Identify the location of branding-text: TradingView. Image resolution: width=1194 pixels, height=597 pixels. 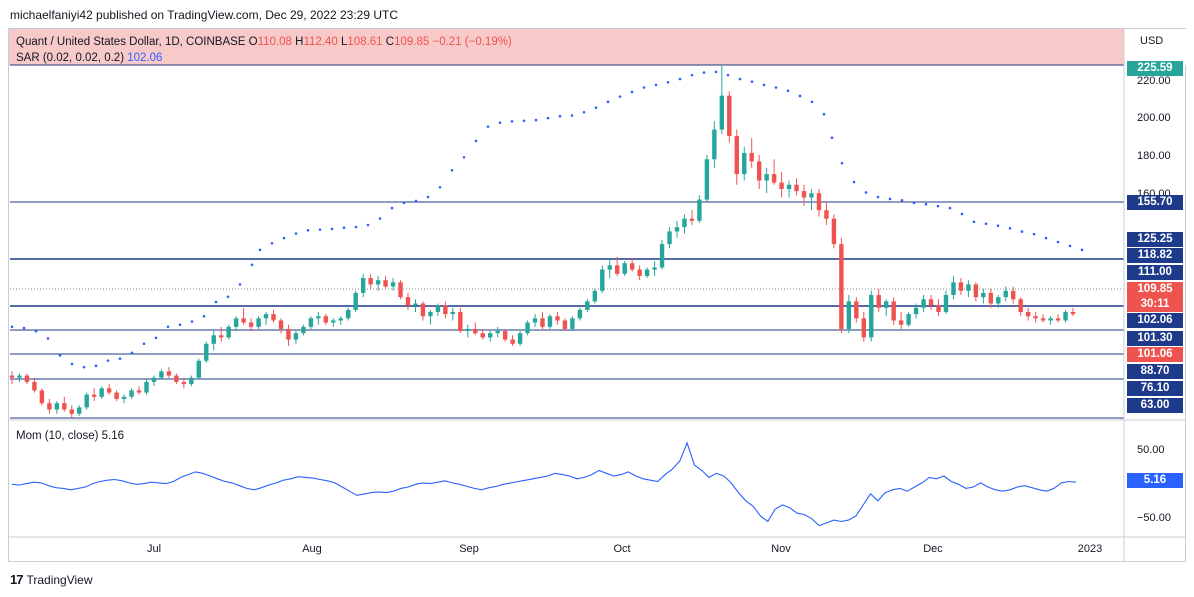
(59, 579).